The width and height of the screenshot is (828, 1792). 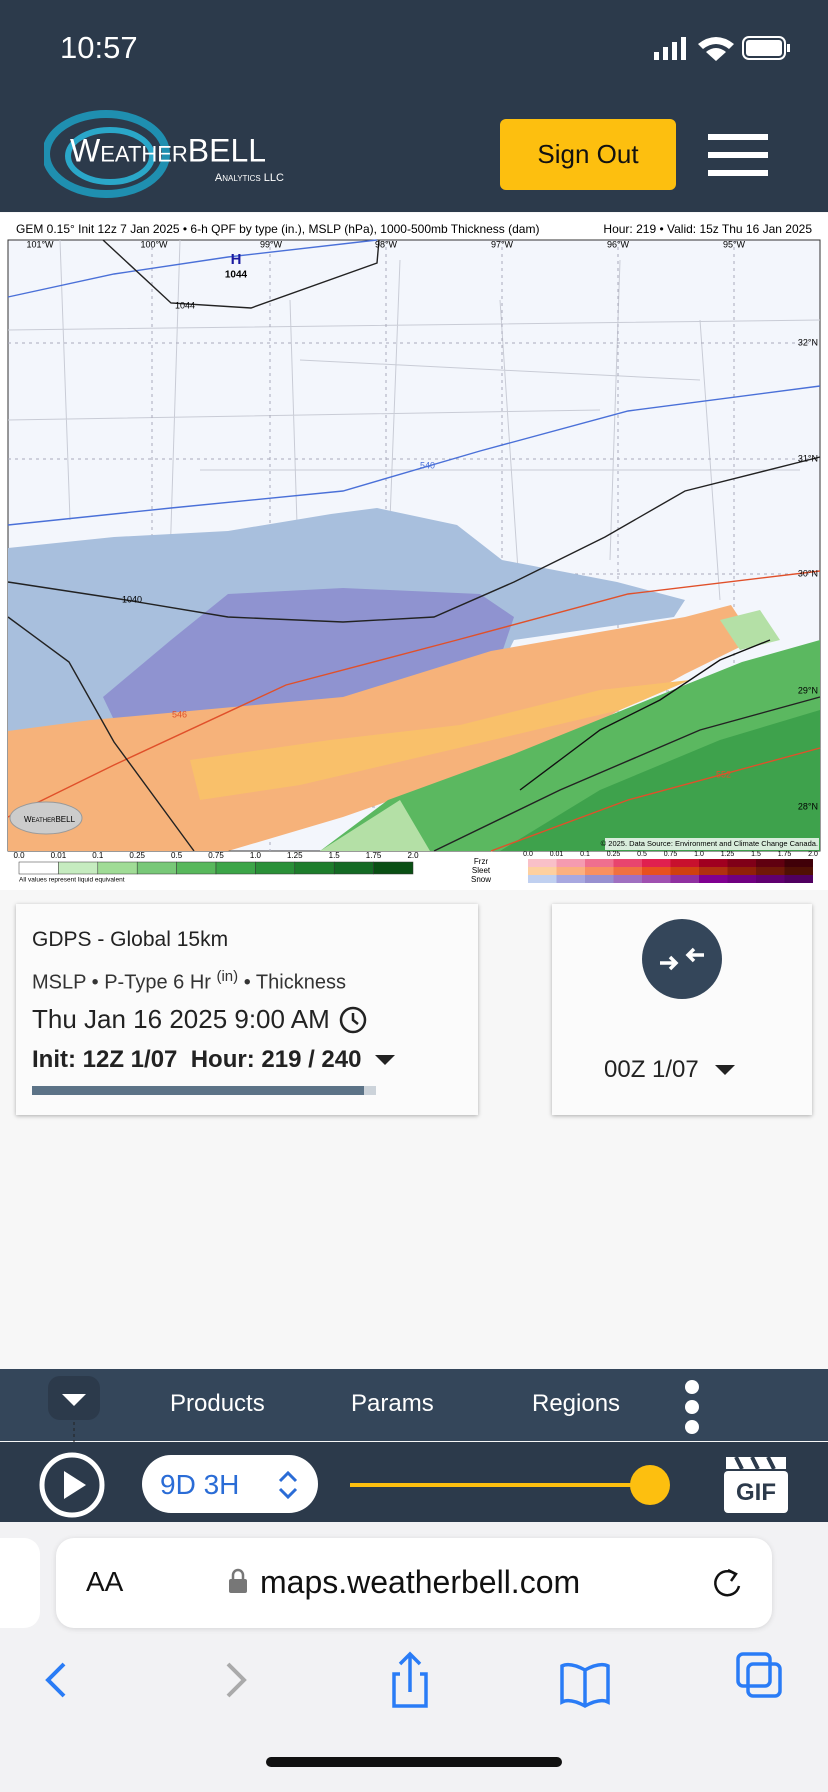 I want to click on more-button, so click(x=692, y=1407).